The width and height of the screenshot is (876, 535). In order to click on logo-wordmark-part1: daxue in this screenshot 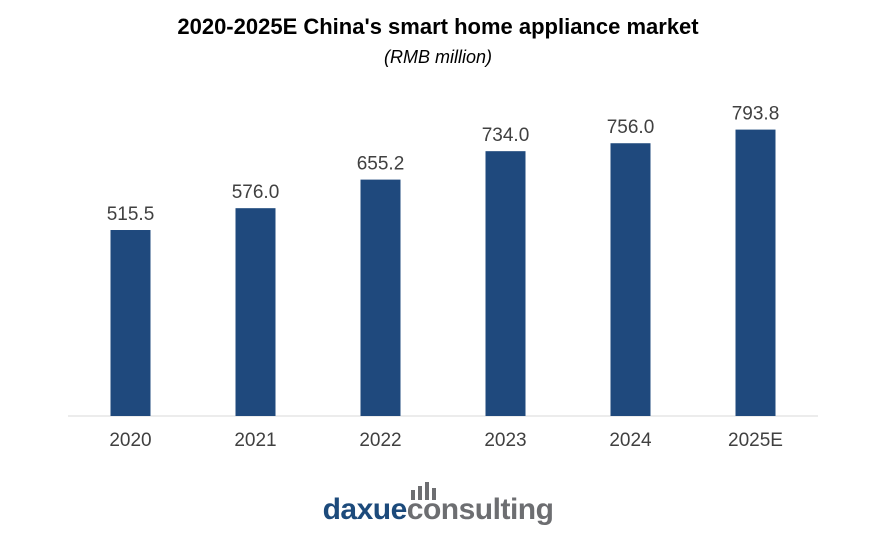, I will do `click(365, 509)`.